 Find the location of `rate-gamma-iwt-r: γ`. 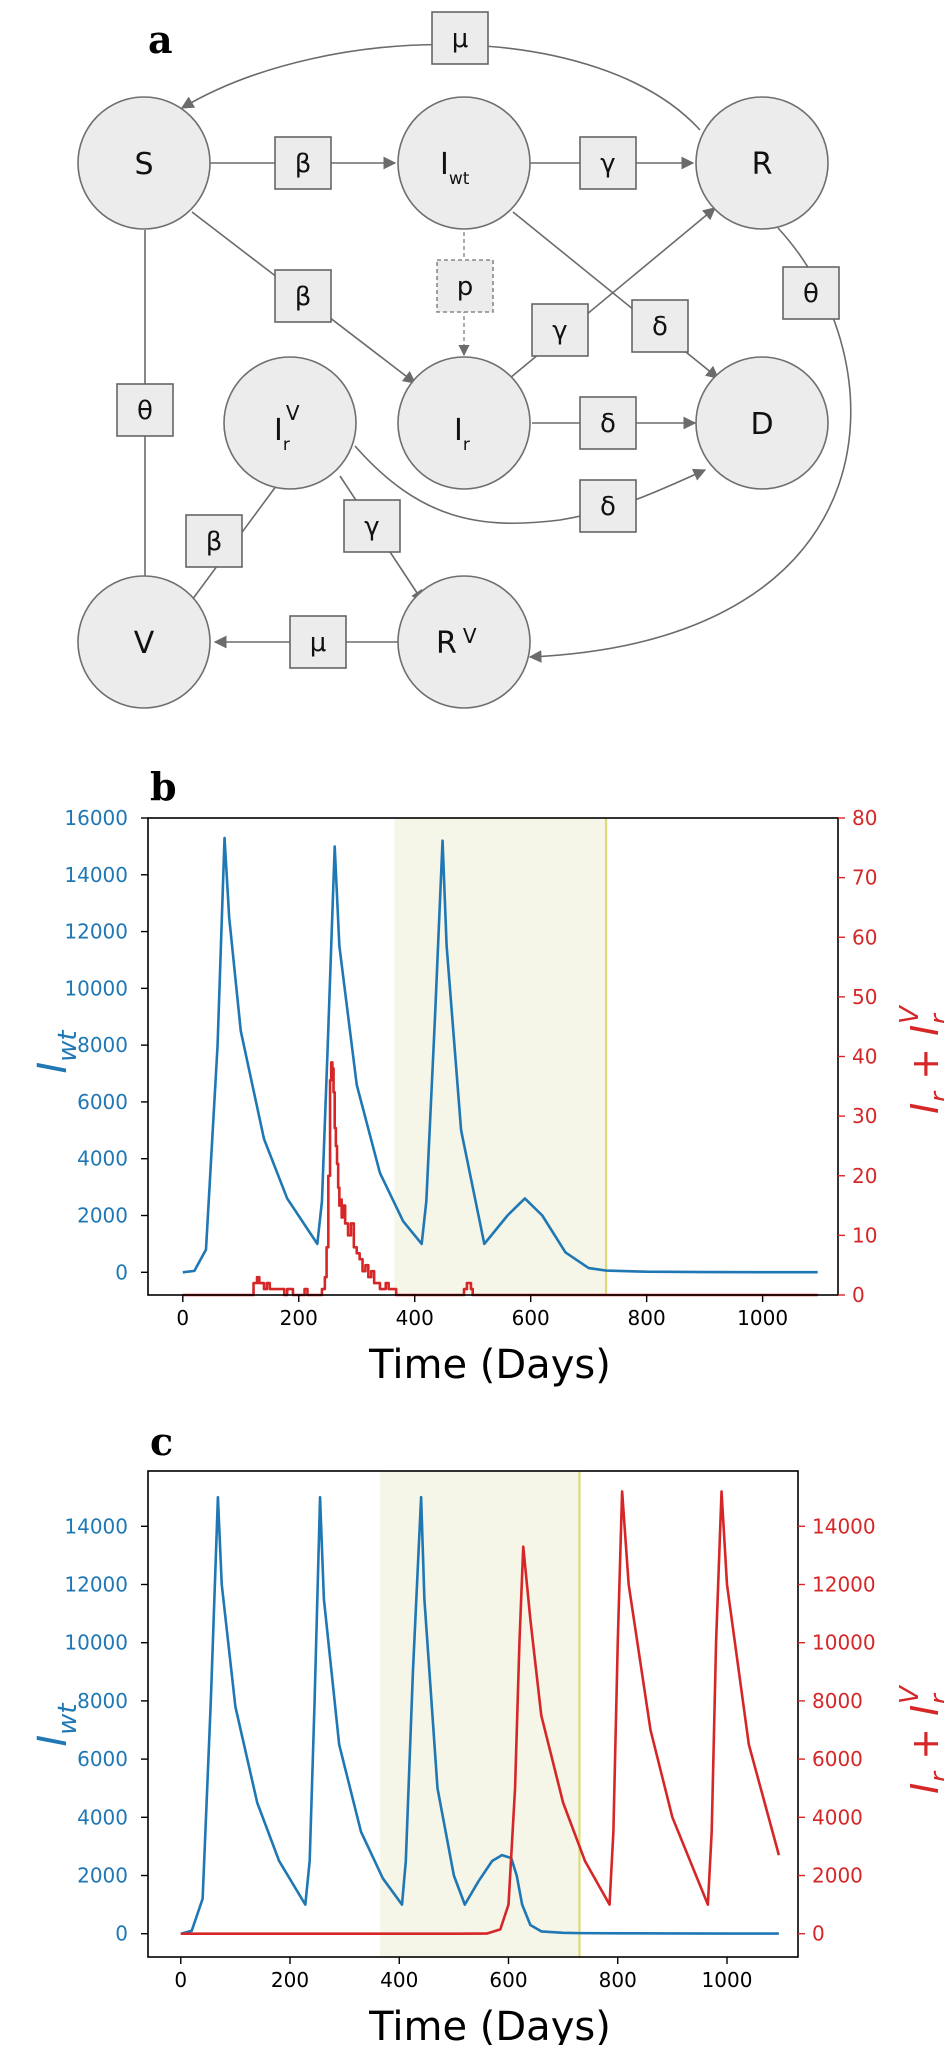

rate-gamma-iwt-r: γ is located at coordinates (608, 163).